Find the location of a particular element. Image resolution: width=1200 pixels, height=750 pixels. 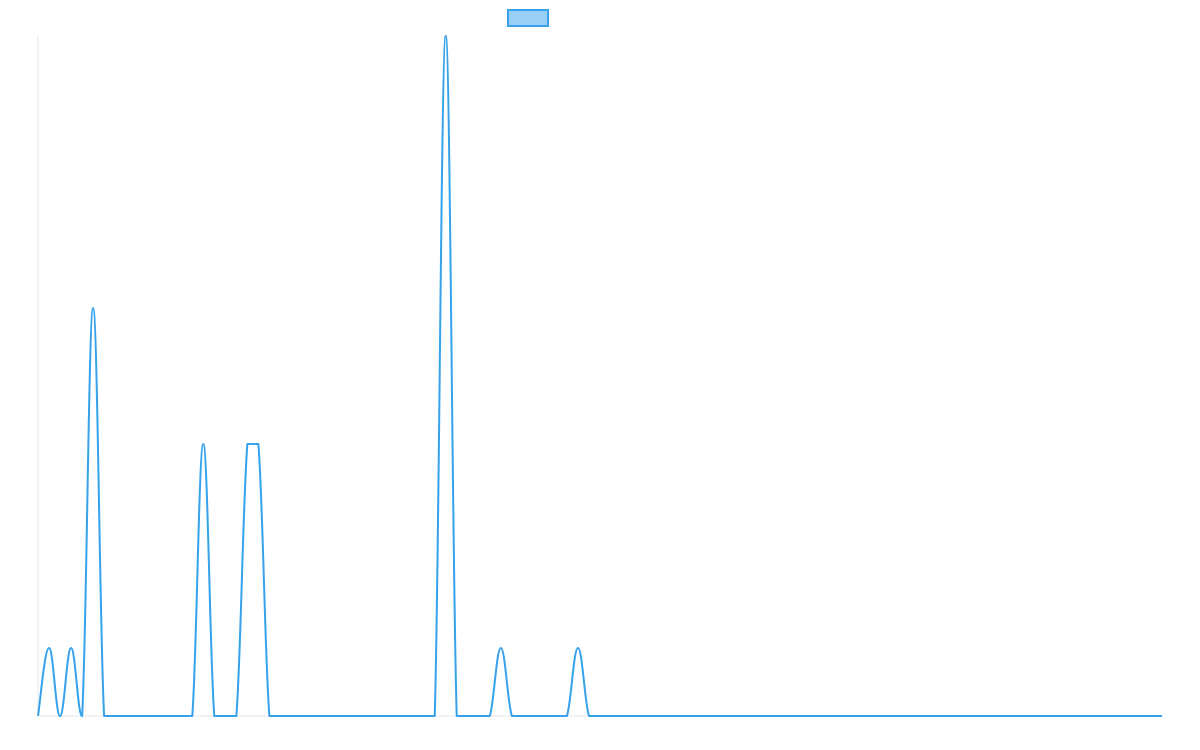

legend is located at coordinates (528, 18).